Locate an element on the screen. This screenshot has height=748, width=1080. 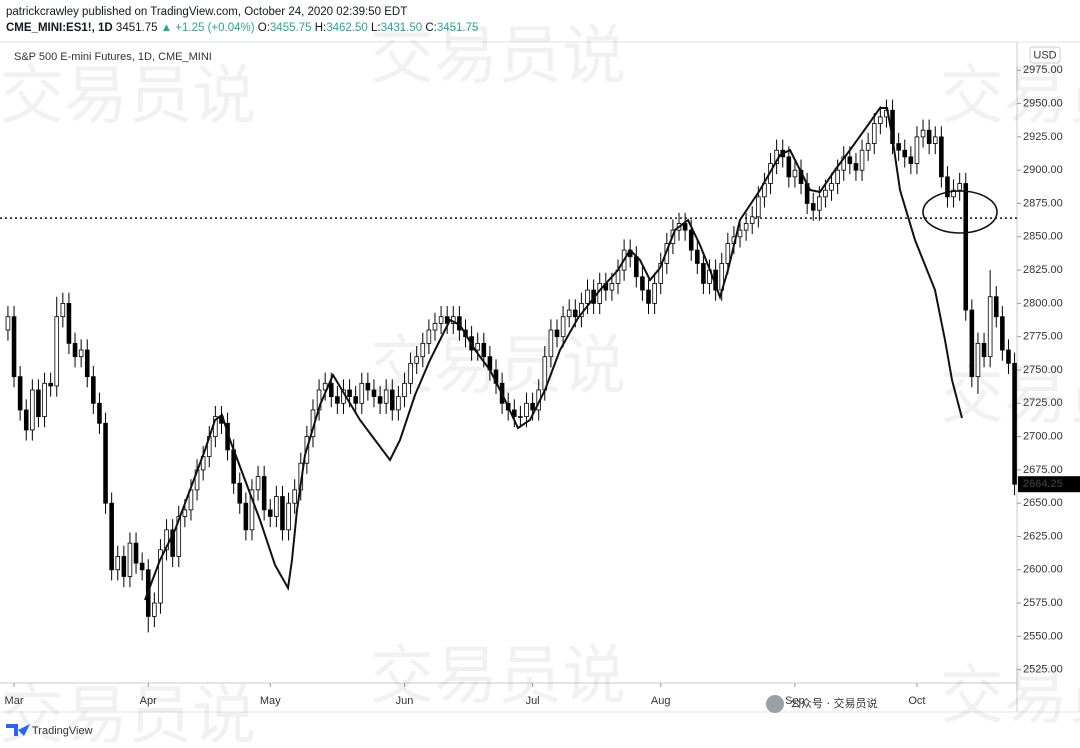
symbol: CME_MINI:ES1!, 1D is located at coordinates (59, 28).